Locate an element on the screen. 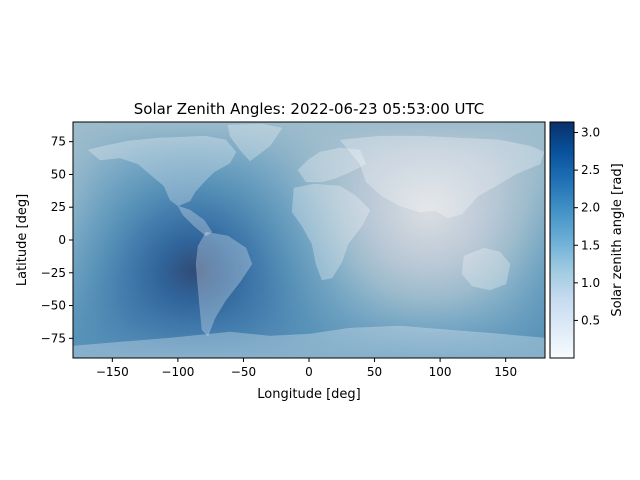 This screenshot has height=480, width=640. greenland-land is located at coordinates (255, 142).